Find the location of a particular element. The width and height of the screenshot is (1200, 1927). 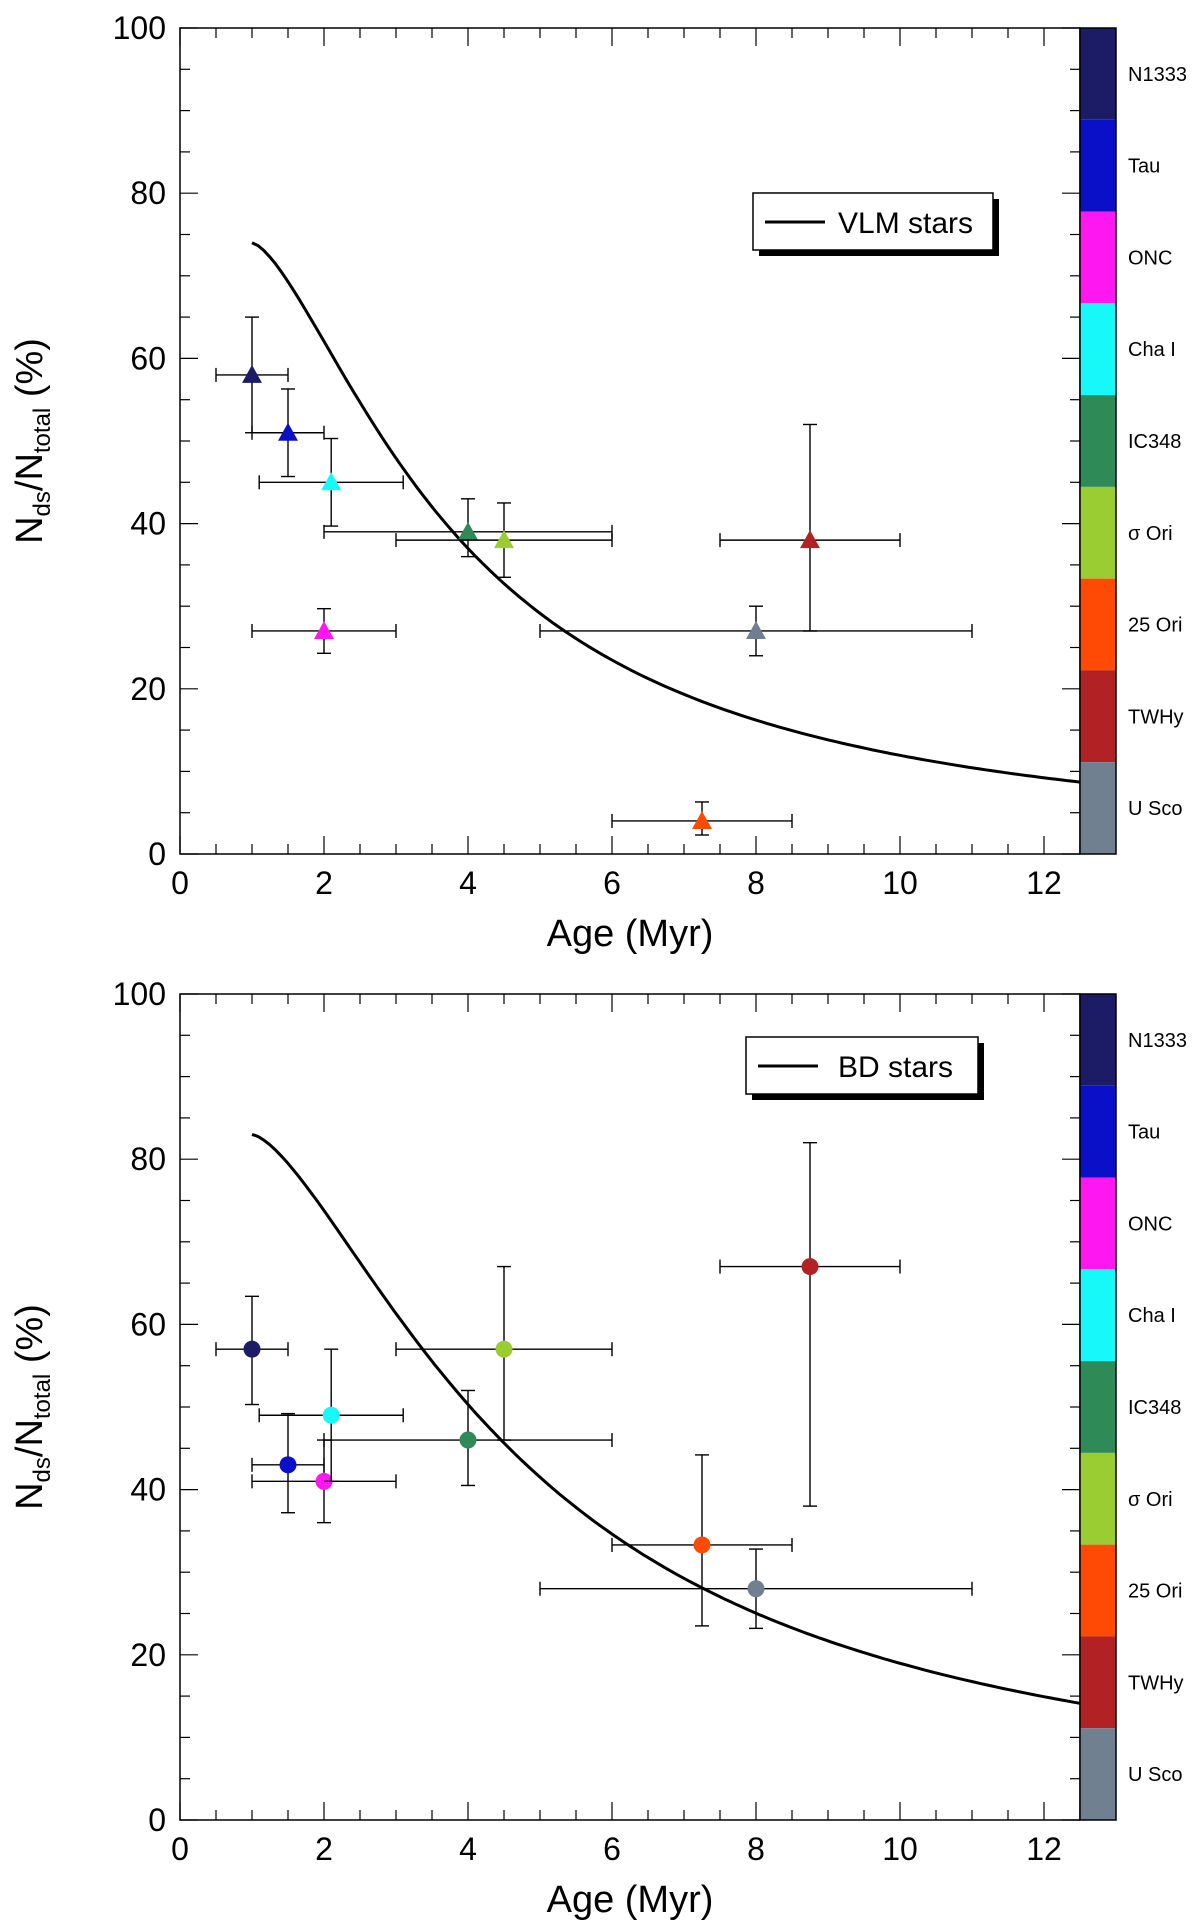

bottom-colorbar-frame is located at coordinates (1098, 1407).